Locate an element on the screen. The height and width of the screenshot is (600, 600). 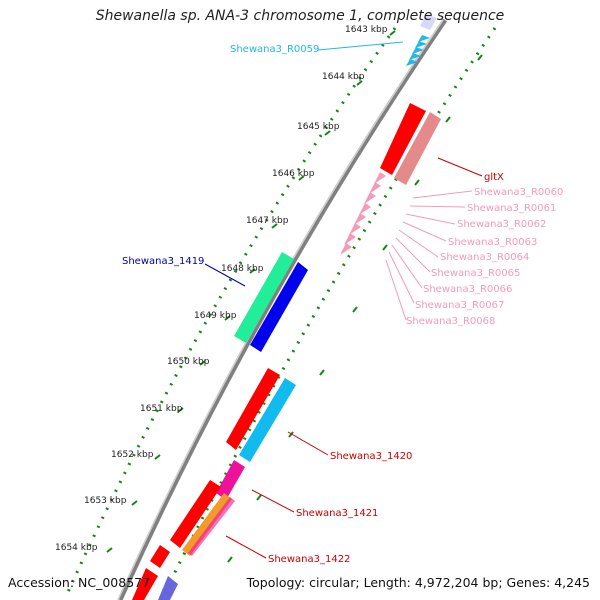
cds-green is located at coordinates (264, 297).